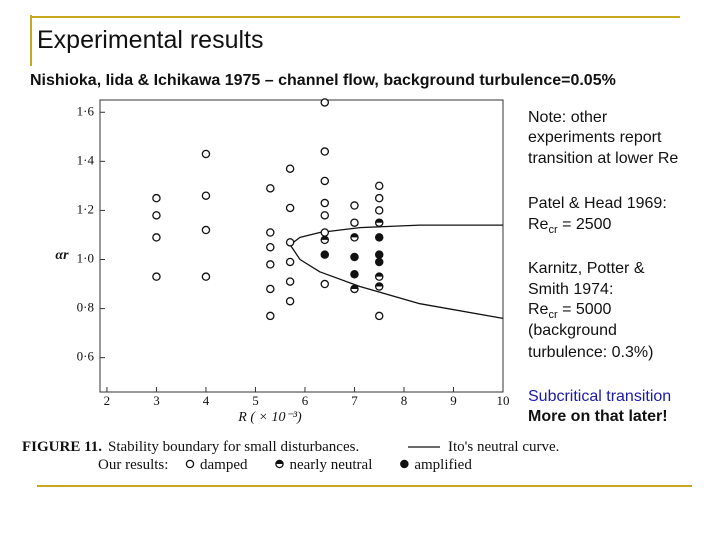 The image size is (720, 540). I want to click on note-line: Note: other, so click(568, 117).